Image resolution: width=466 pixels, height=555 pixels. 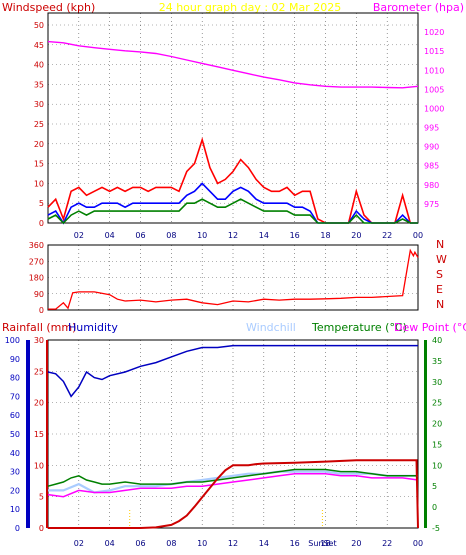 What do you see at coordinates (12, 340) in the screenshot?
I see `humidity-tick-label: 100` at bounding box center [12, 340].